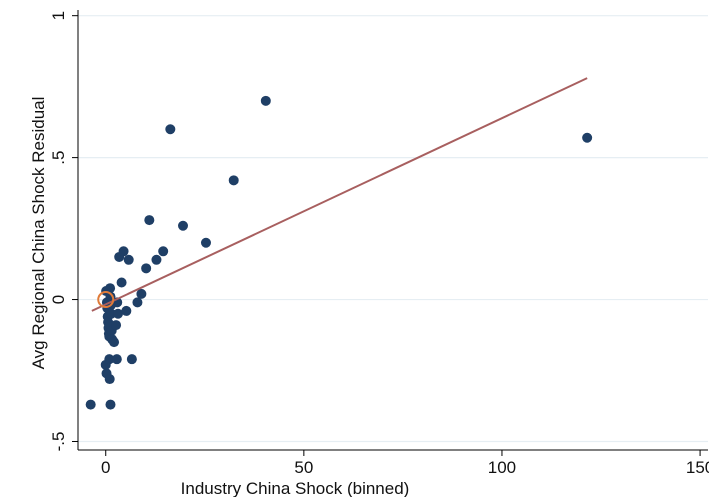 The height and width of the screenshot is (497, 709). What do you see at coordinates (502, 467) in the screenshot?
I see `x-tick-label: 100` at bounding box center [502, 467].